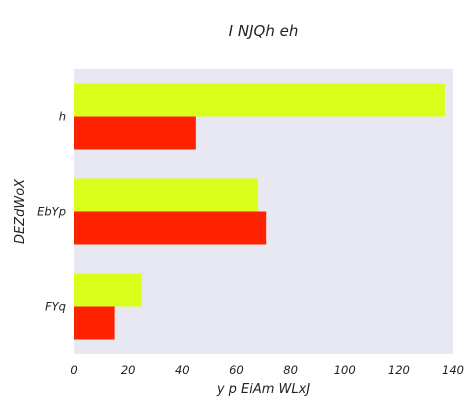 The height and width of the screenshot is (408, 476). What do you see at coordinates (236, 370) in the screenshot?
I see `x-tick-label: 60` at bounding box center [236, 370].